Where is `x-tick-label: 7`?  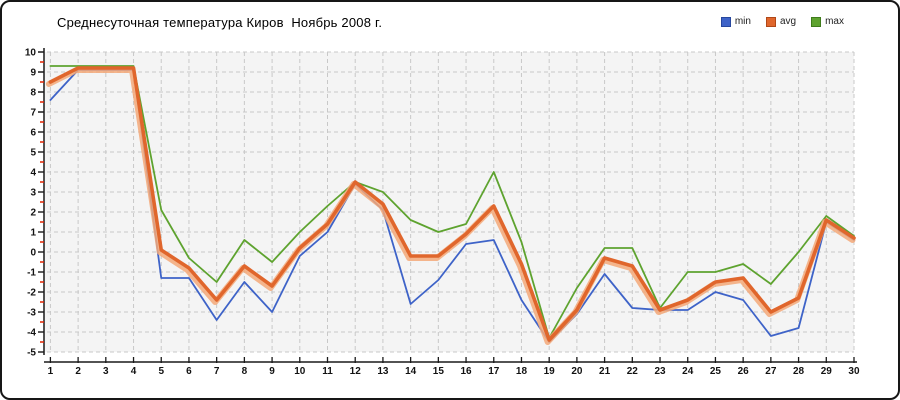
x-tick-label: 7 is located at coordinates (217, 371).